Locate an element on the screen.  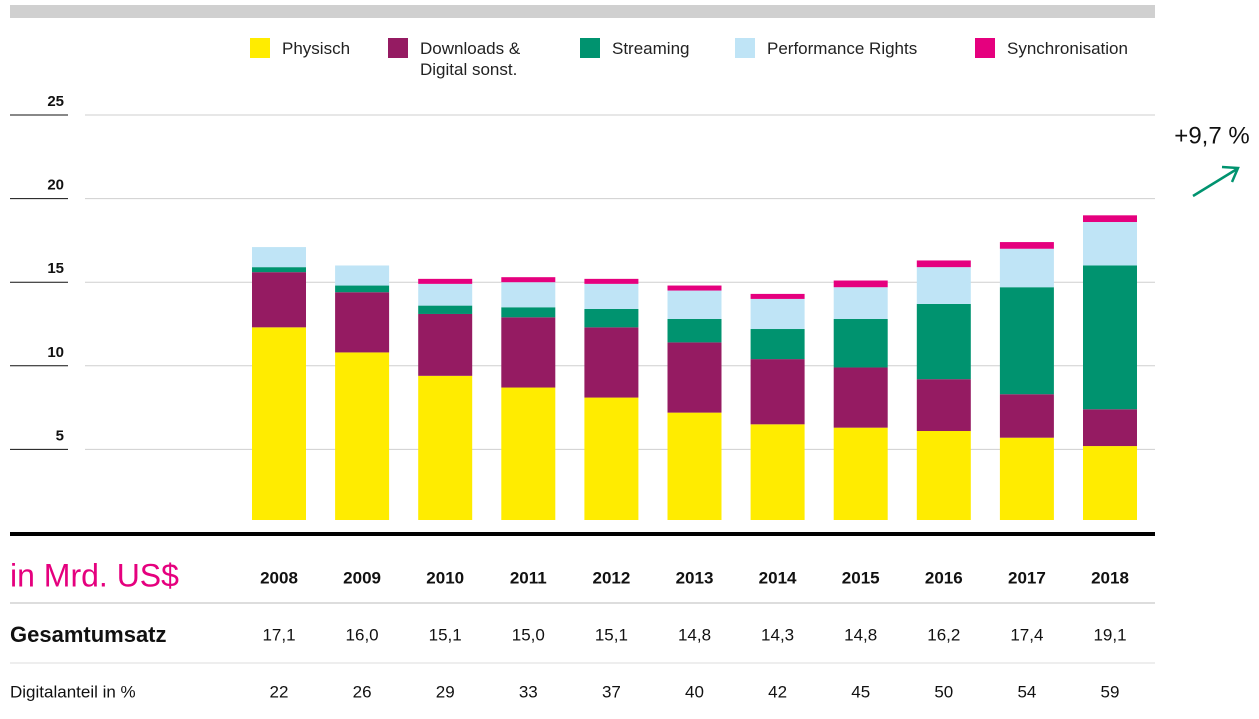
table-cell: 37 is located at coordinates (611, 691).